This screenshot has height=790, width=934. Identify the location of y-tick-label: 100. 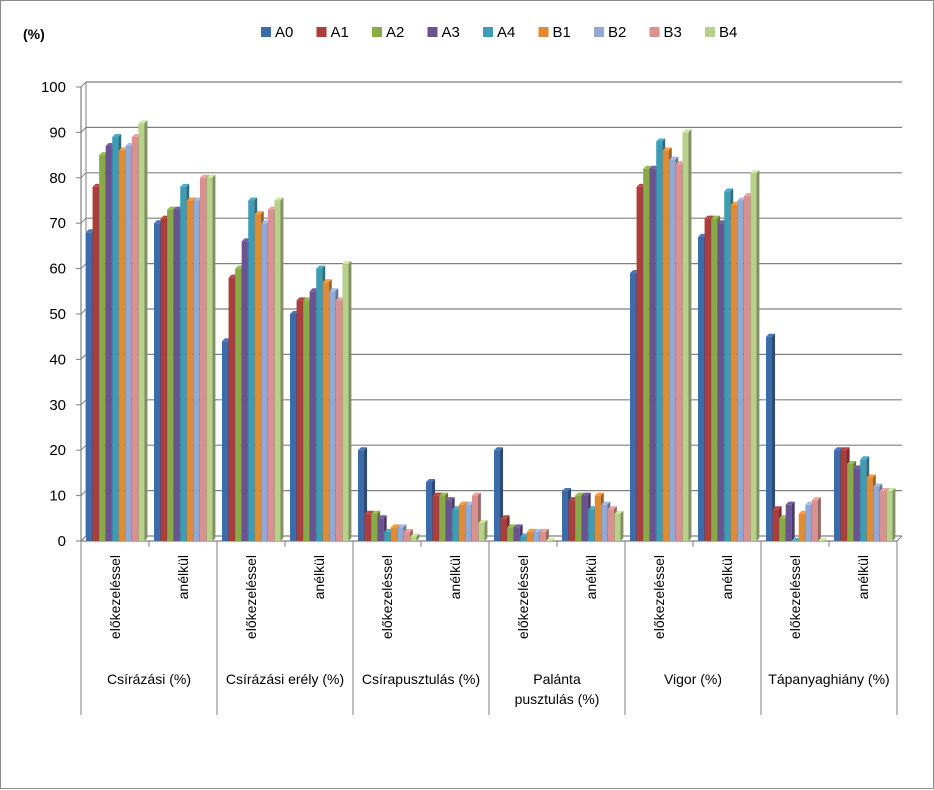
(53, 87).